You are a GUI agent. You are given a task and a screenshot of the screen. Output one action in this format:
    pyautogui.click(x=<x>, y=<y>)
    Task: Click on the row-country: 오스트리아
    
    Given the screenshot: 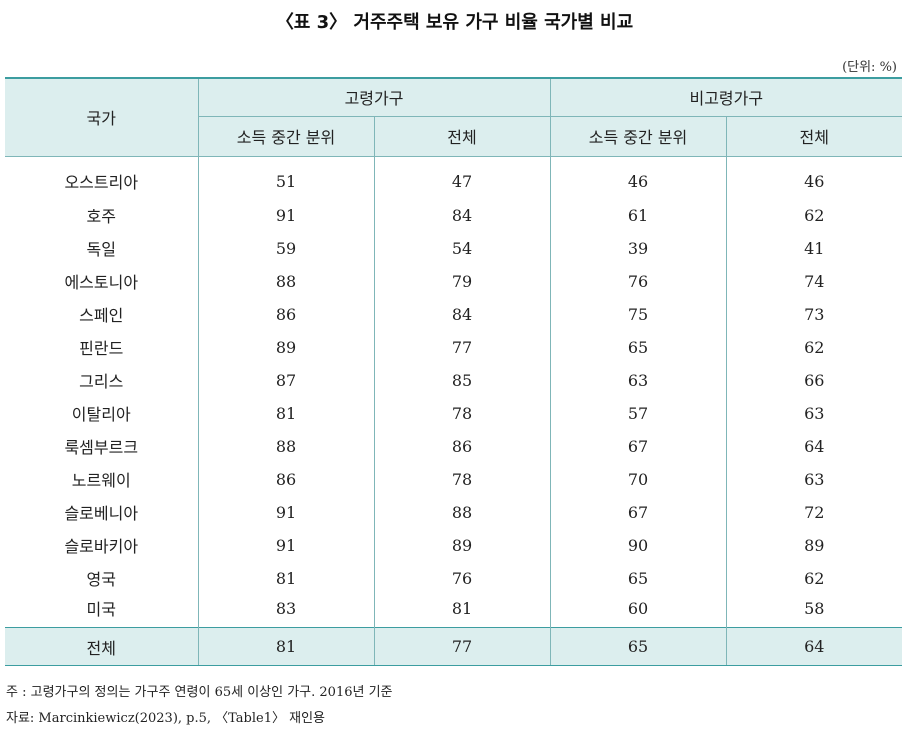 What is the action you would take?
    pyautogui.click(x=101, y=182)
    